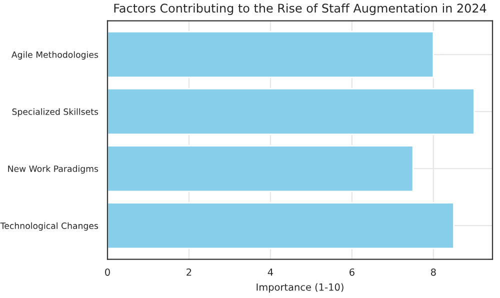 This screenshot has width=500, height=298. Describe the element at coordinates (55, 112) in the screenshot. I see `y-tick-label: Specialized Skillsets` at that location.